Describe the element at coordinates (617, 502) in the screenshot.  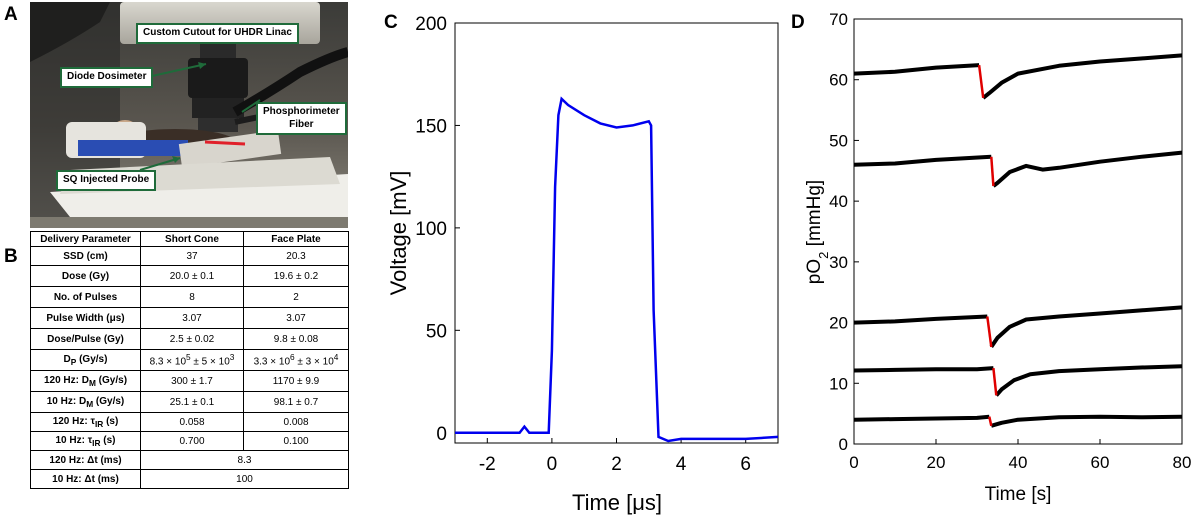
I see `x-axis-label: Time [μs]` at that location.